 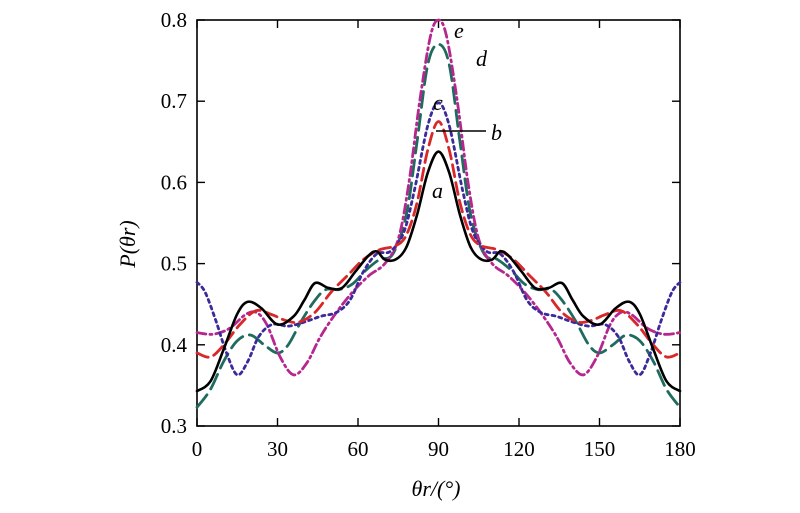 I want to click on x-tick-label-180: 180, so click(x=680, y=449).